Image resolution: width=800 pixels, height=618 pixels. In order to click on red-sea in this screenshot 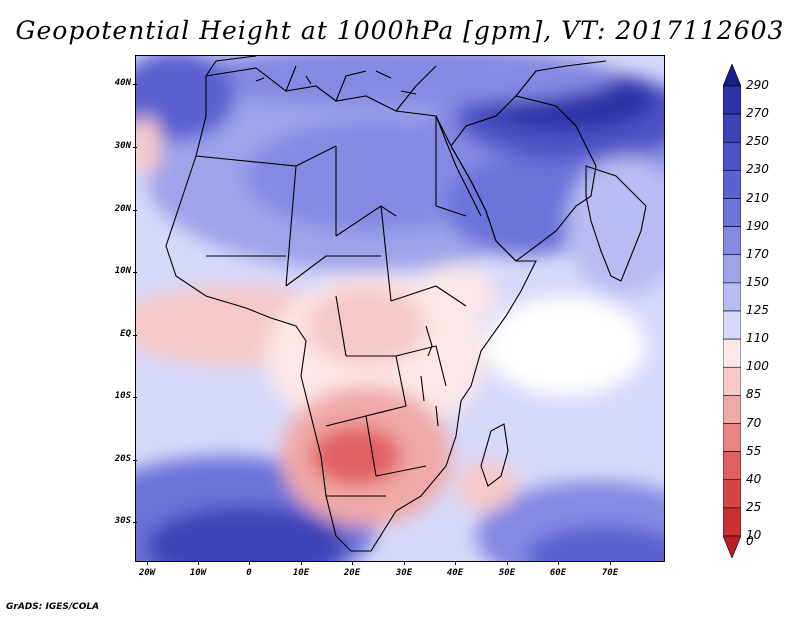, I will do `click(458, 166)`.